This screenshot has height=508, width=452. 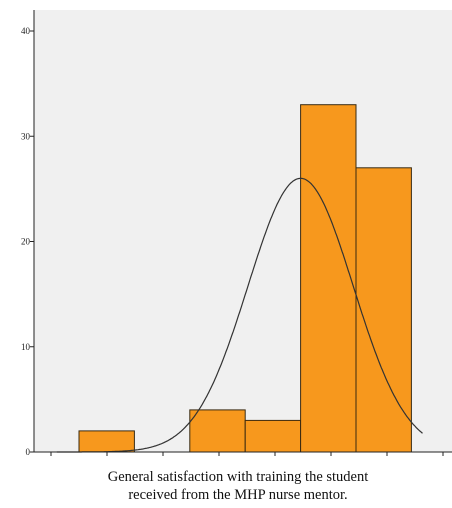 I want to click on y-tick-label: 20, so click(x=26, y=242).